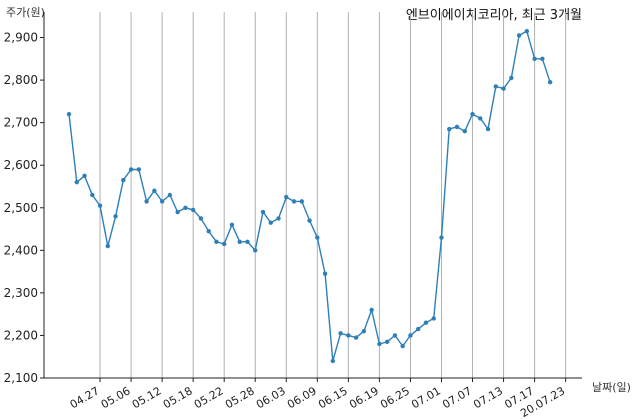 The width and height of the screenshot is (640, 419). Describe the element at coordinates (364, 397) in the screenshot. I see `x-tick-label: 06.19` at that location.